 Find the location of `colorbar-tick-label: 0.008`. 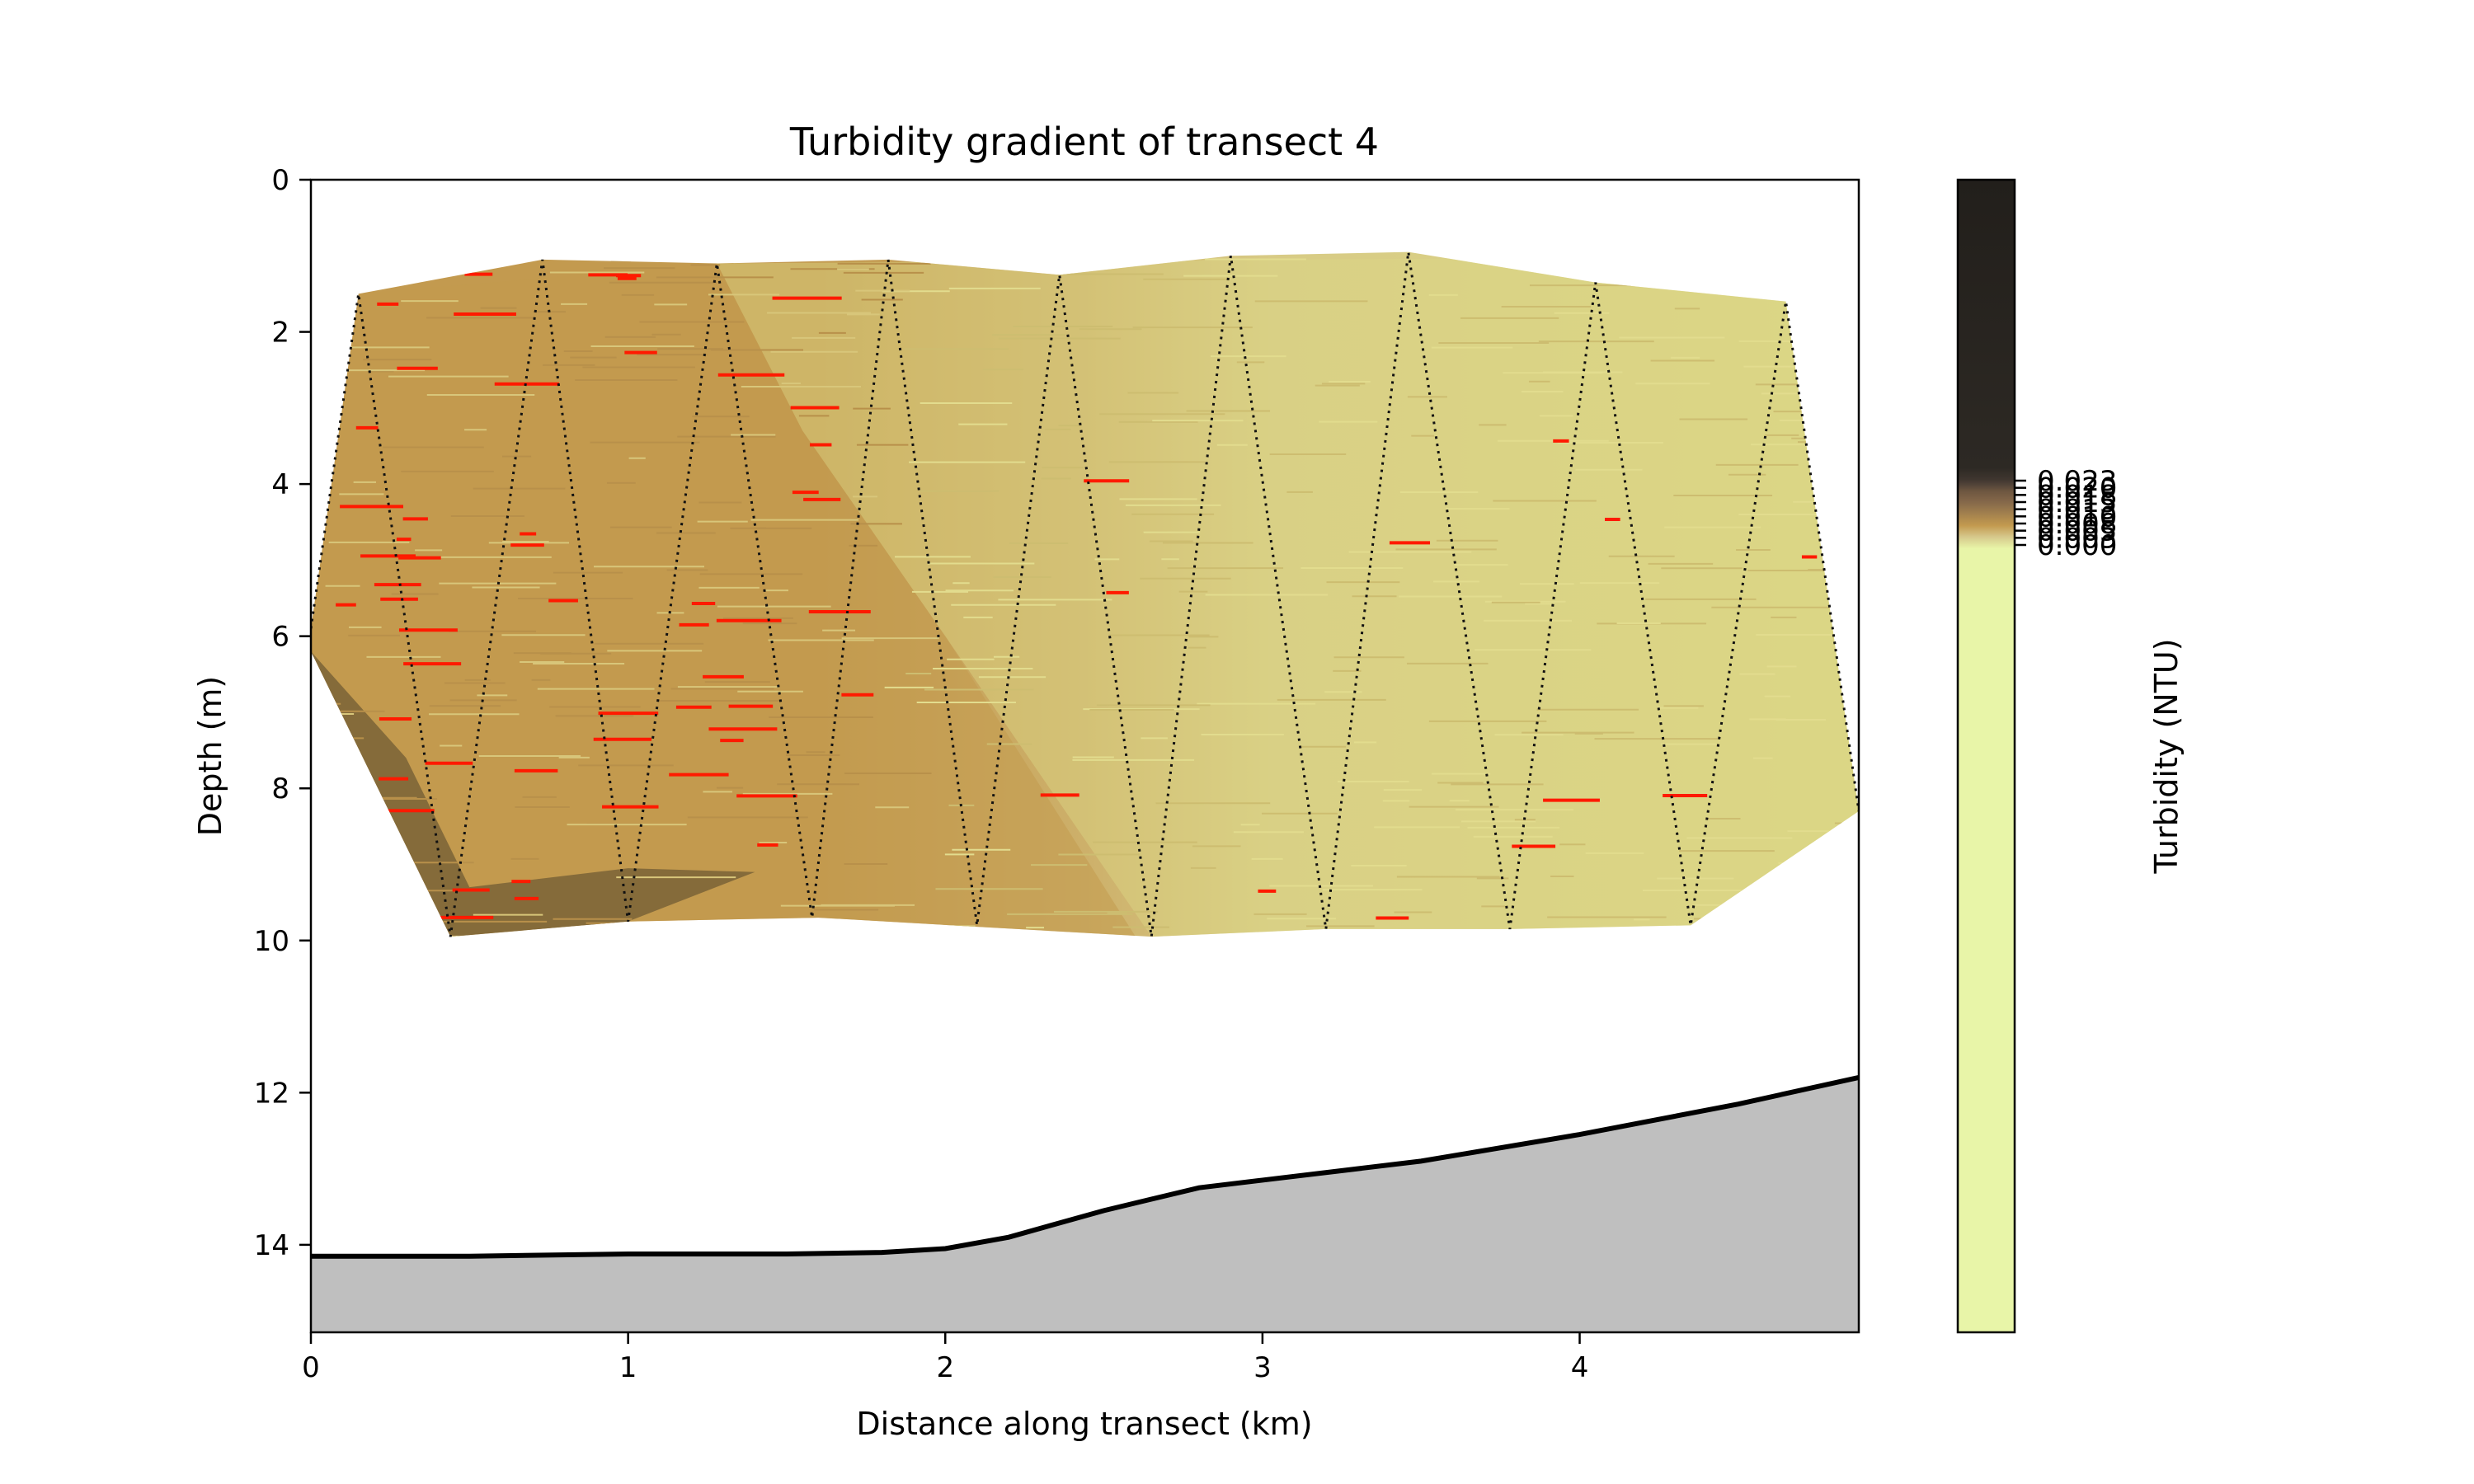

colorbar-tick-label: 0.008 is located at coordinates (2077, 524).